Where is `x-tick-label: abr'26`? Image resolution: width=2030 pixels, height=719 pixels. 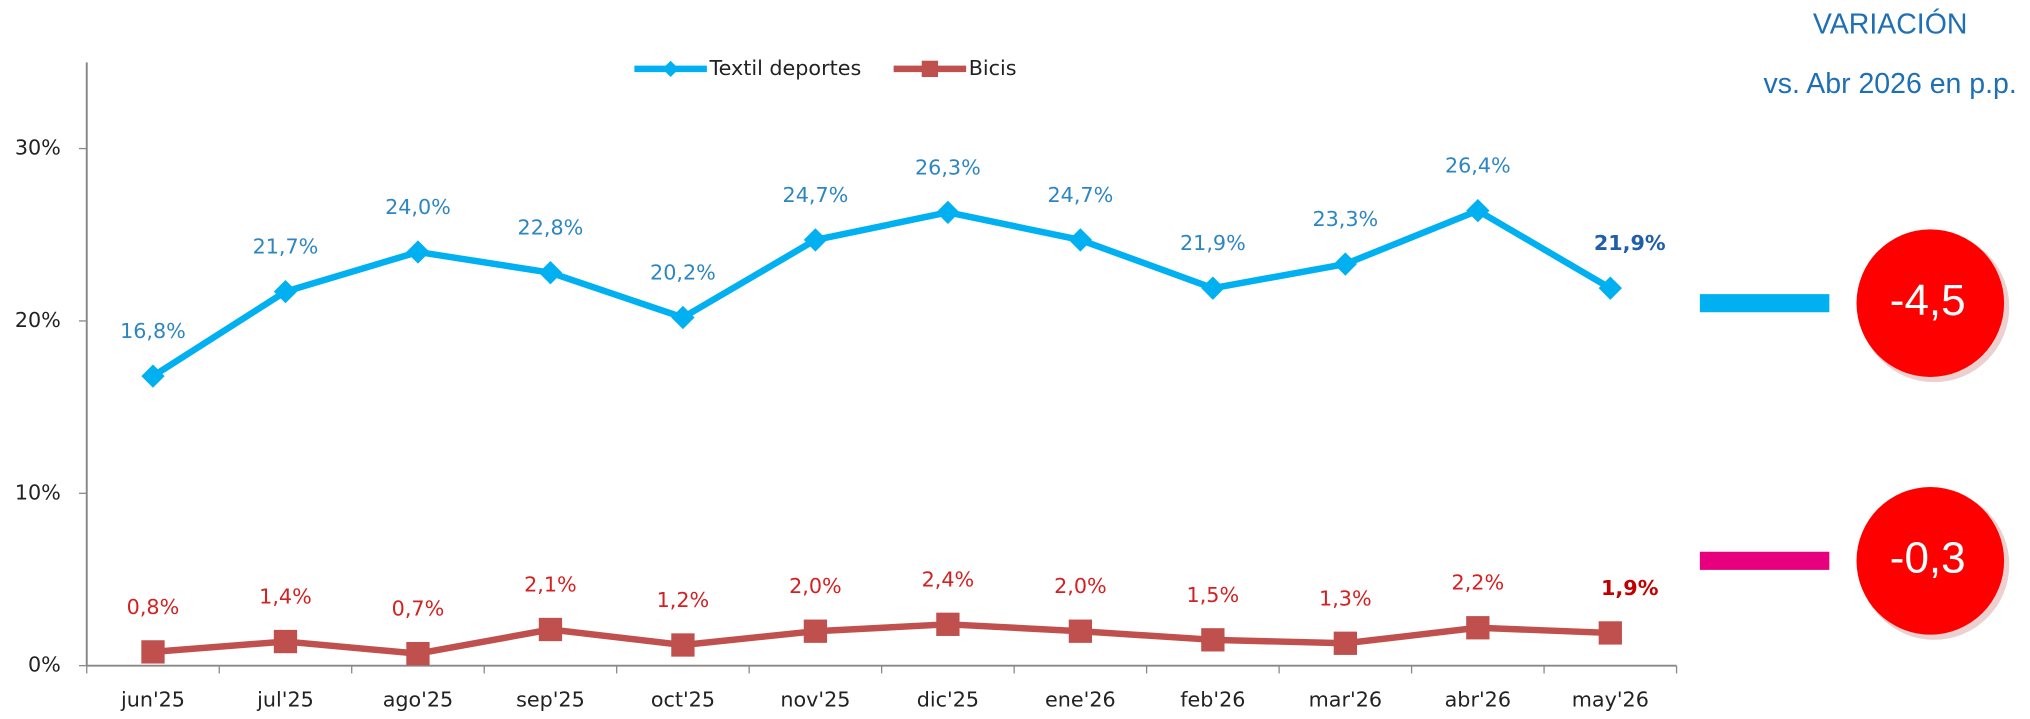 x-tick-label: abr'26 is located at coordinates (1478, 700).